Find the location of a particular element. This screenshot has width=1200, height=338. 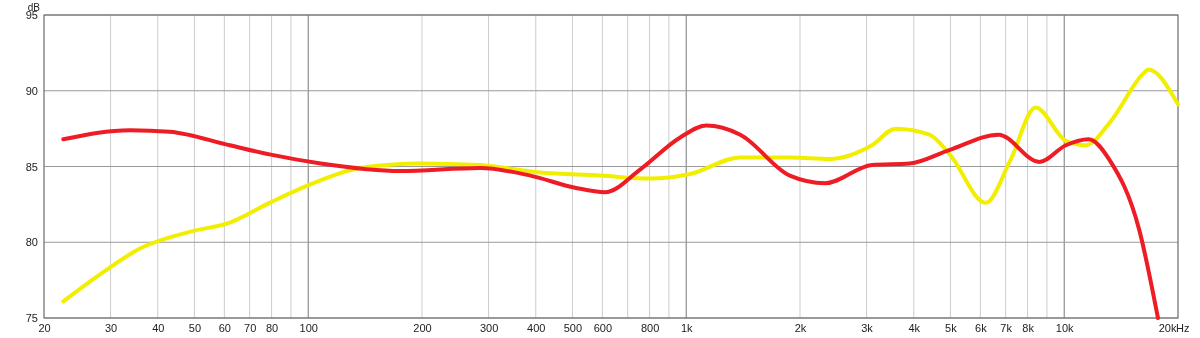

x-tick-label: 600 is located at coordinates (603, 327).